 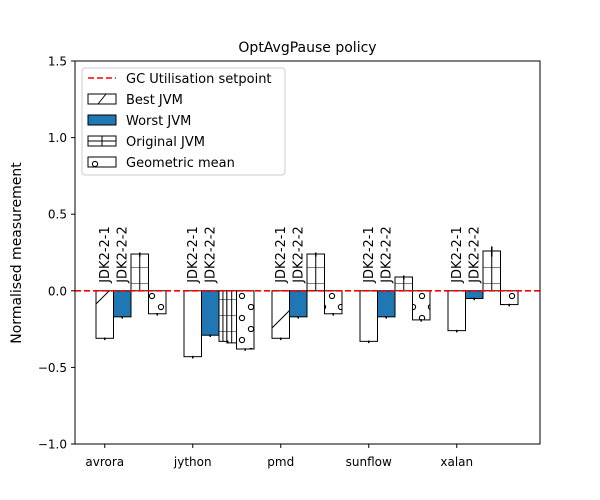 I want to click on x-tick-label-jython: jython, so click(x=192, y=462).